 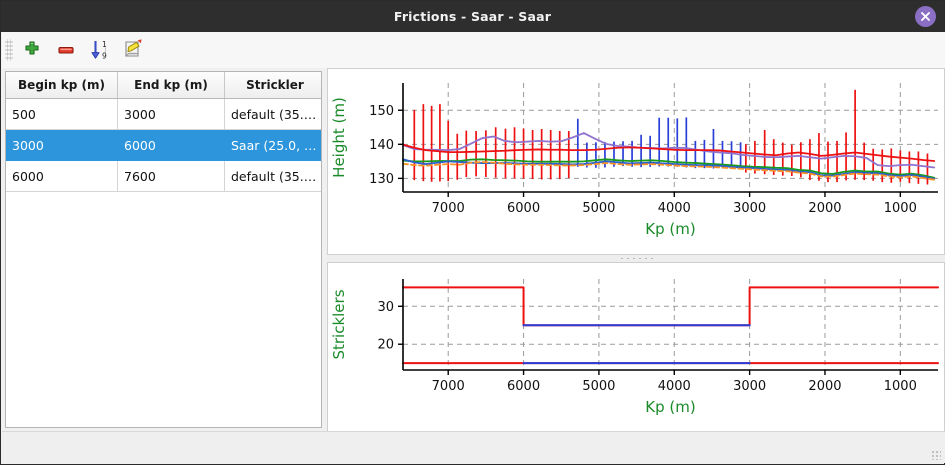 I want to click on plots-splitter, so click(x=636, y=258).